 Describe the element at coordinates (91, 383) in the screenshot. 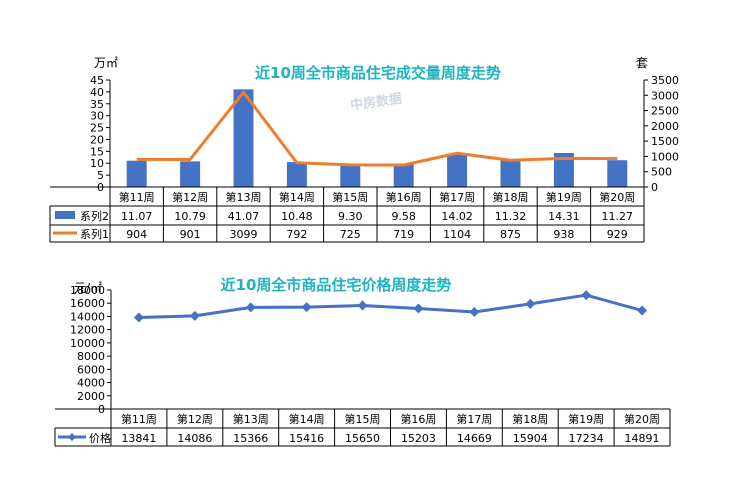

I see `chart2-tick-label: 4000` at that location.